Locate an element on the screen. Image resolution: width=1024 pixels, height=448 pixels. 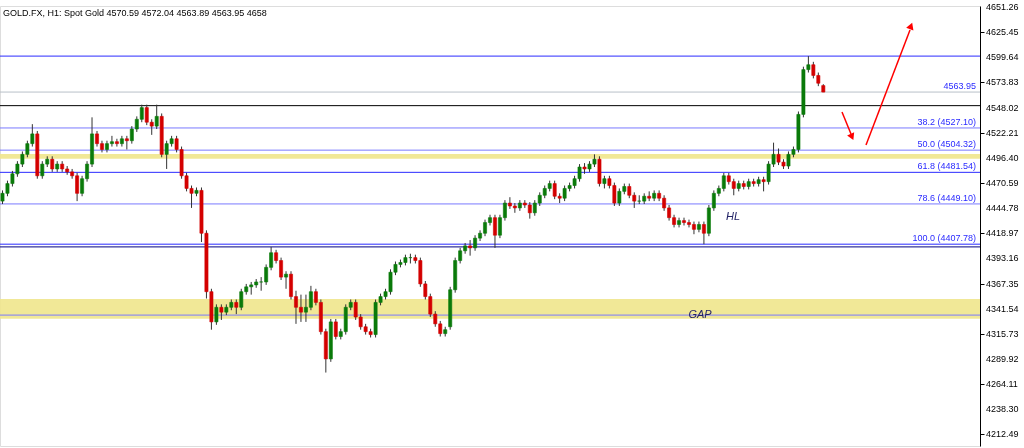
y-tick-label: 4651.26 is located at coordinates (1002, 7).